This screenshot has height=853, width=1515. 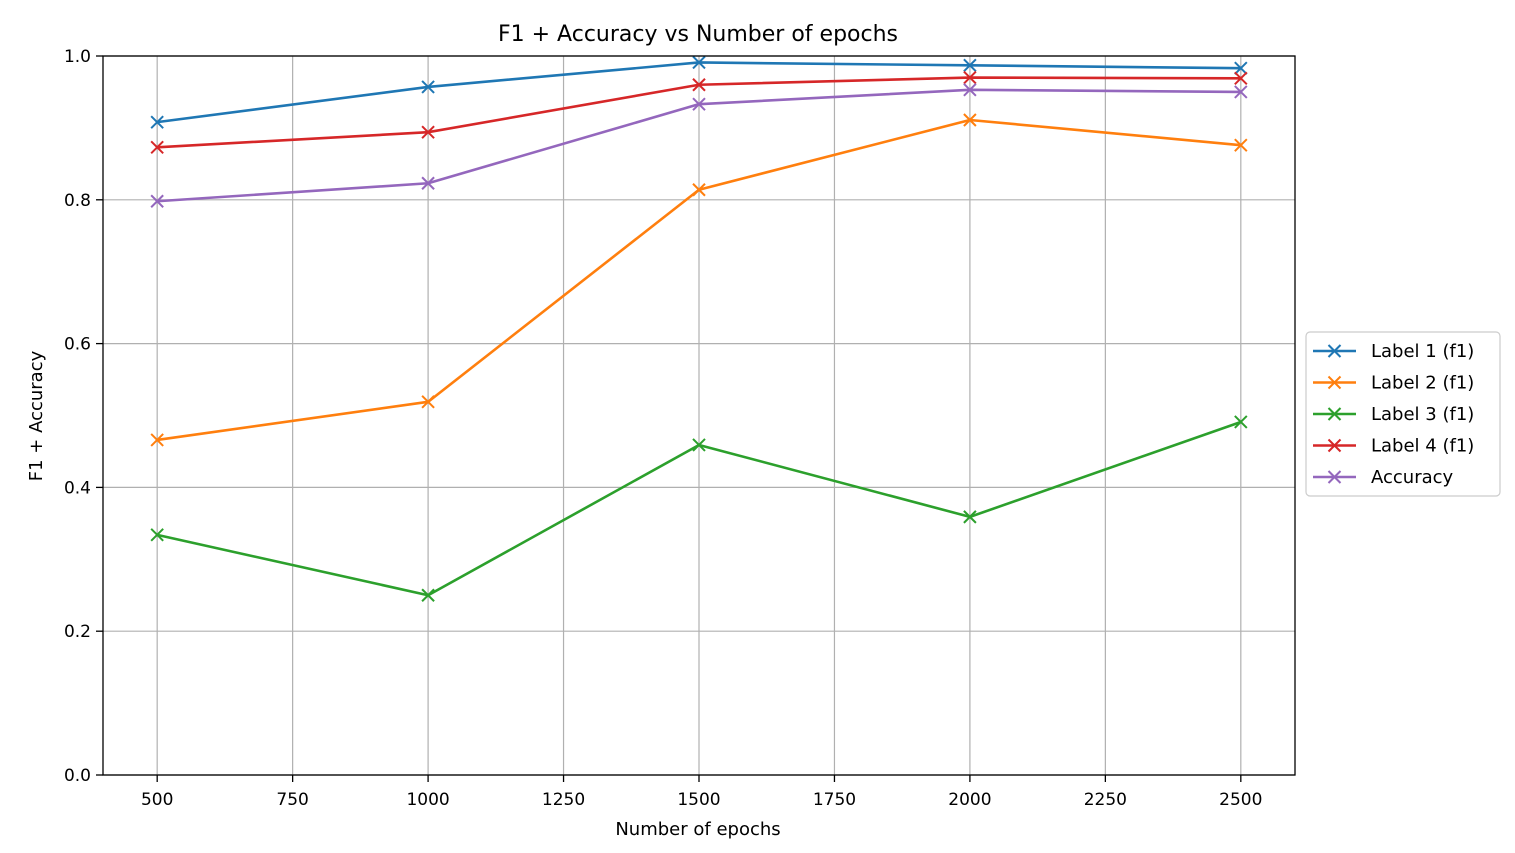 I want to click on legend-entry: Label 1 (f1), so click(x=1393, y=351).